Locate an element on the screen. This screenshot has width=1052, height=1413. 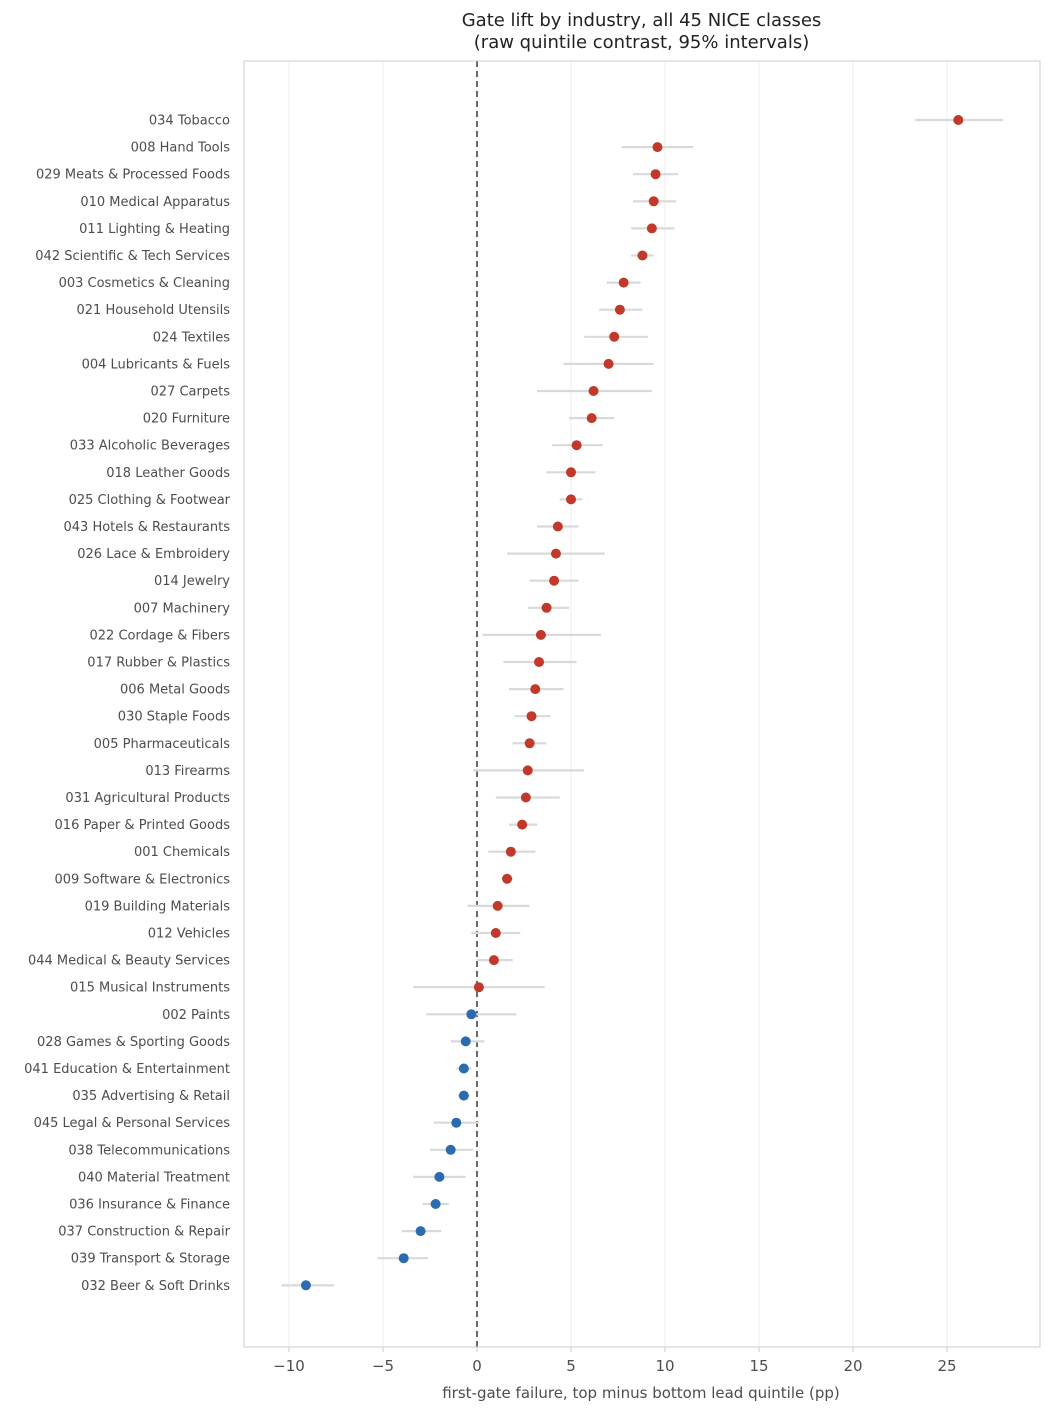
x-tick-label: 0 is located at coordinates (477, 1366).